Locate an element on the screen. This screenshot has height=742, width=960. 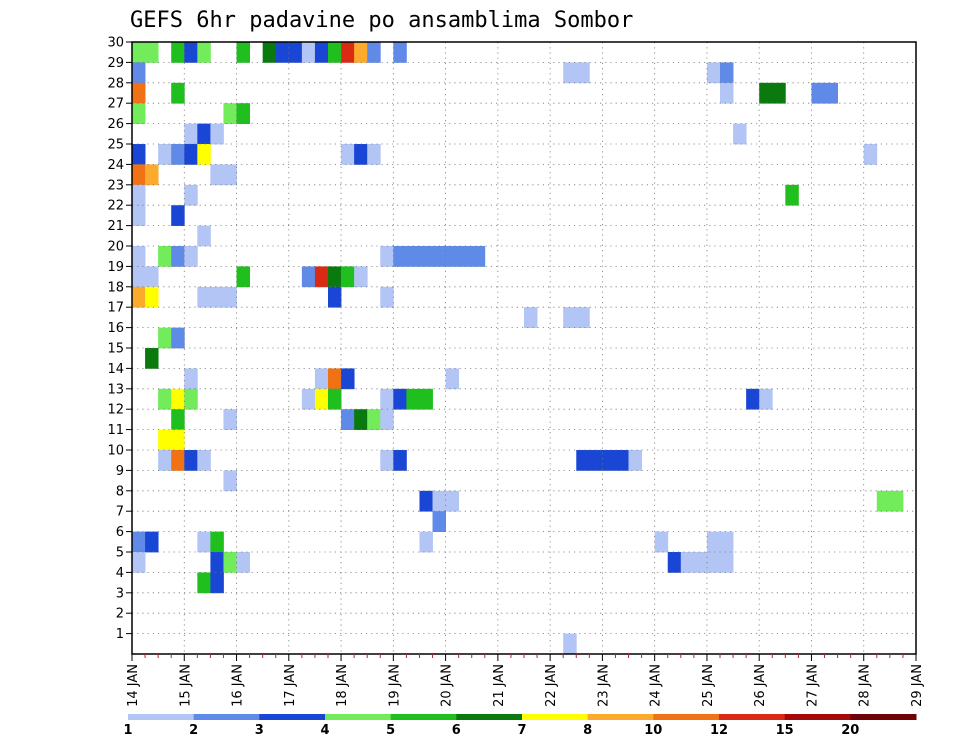
y-tick-label: 23 is located at coordinates (115, 185).